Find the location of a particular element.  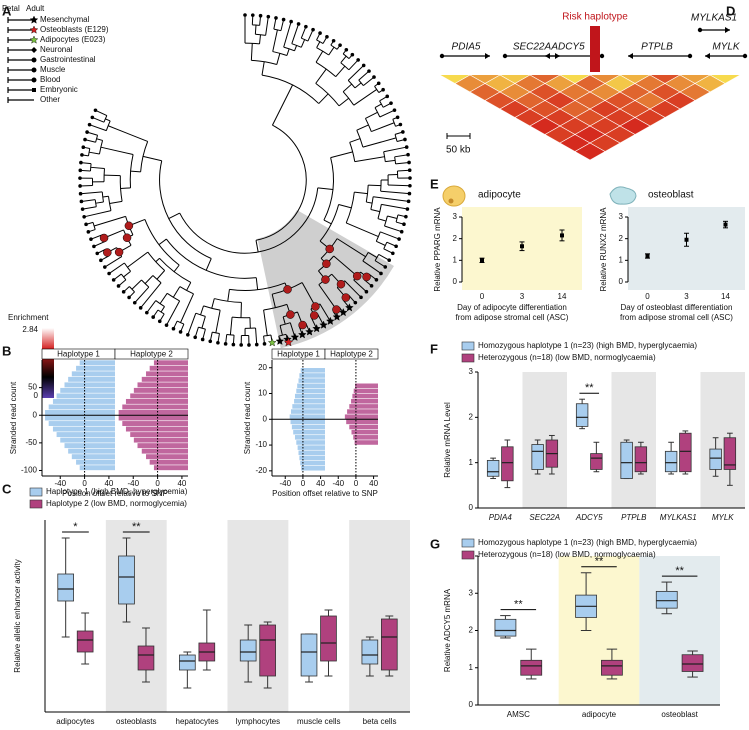

gene-label: SEC22A is located at coordinates (532, 47).